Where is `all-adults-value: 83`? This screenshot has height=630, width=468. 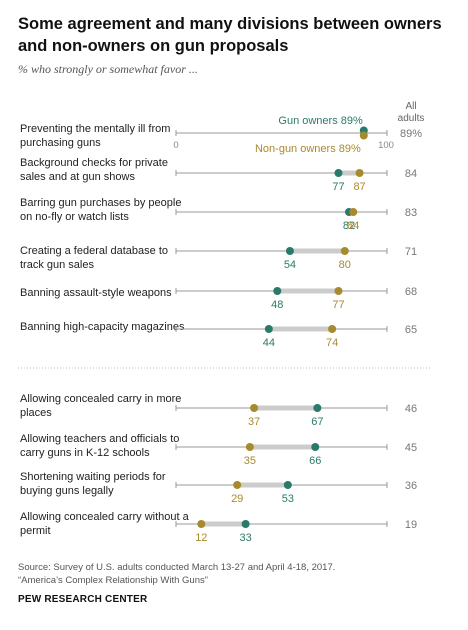
all-adults-value: 83 is located at coordinates (411, 213).